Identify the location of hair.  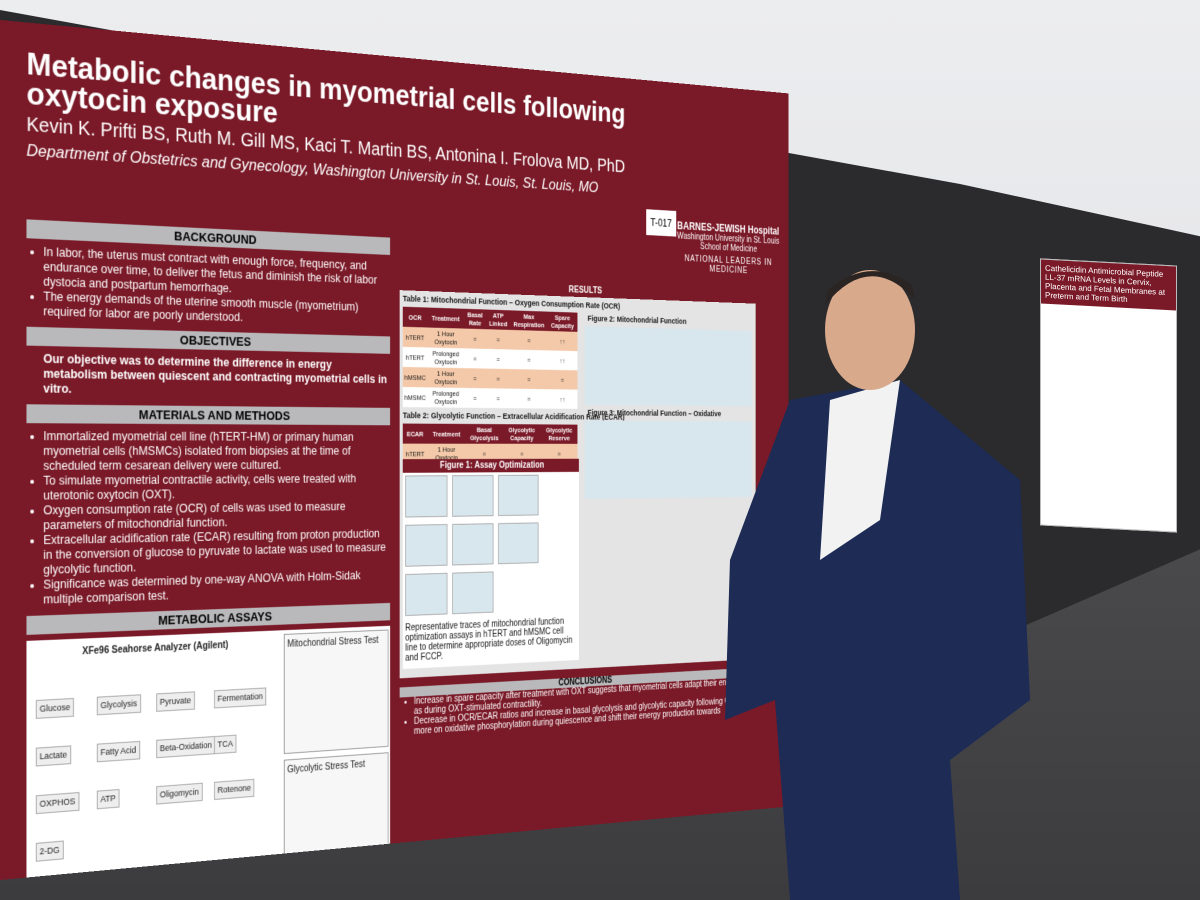
(870, 288).